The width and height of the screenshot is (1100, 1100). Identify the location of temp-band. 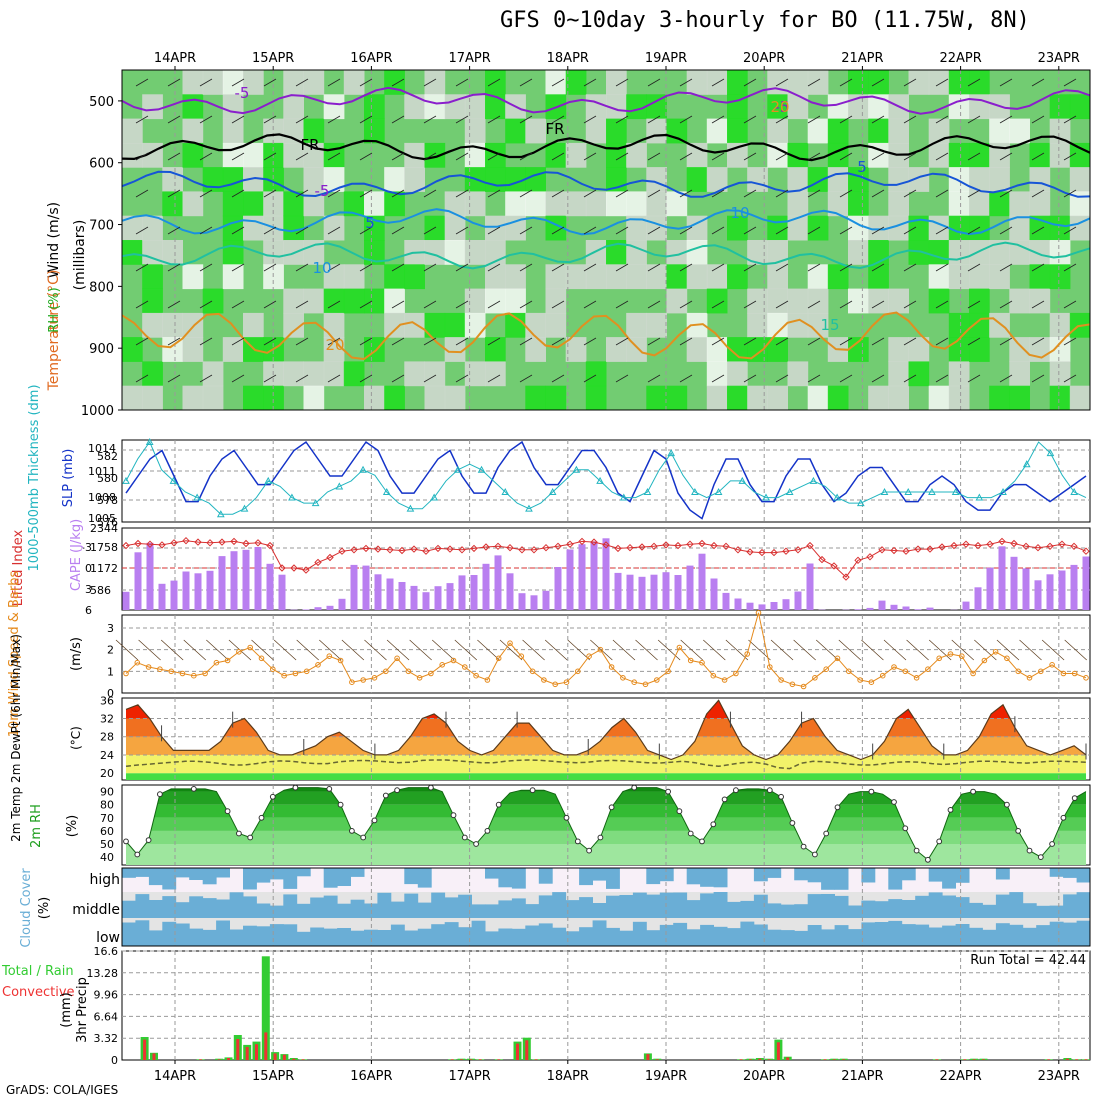
(606, 776).